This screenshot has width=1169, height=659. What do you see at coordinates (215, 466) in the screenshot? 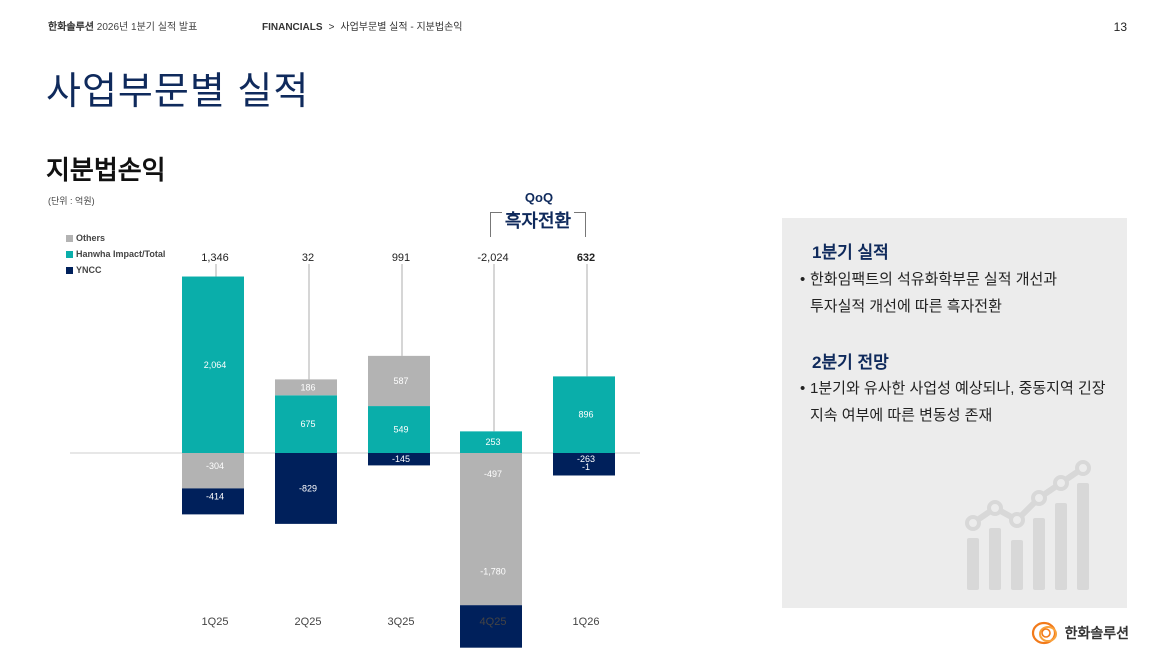
I see `segment-label: -304` at bounding box center [215, 466].